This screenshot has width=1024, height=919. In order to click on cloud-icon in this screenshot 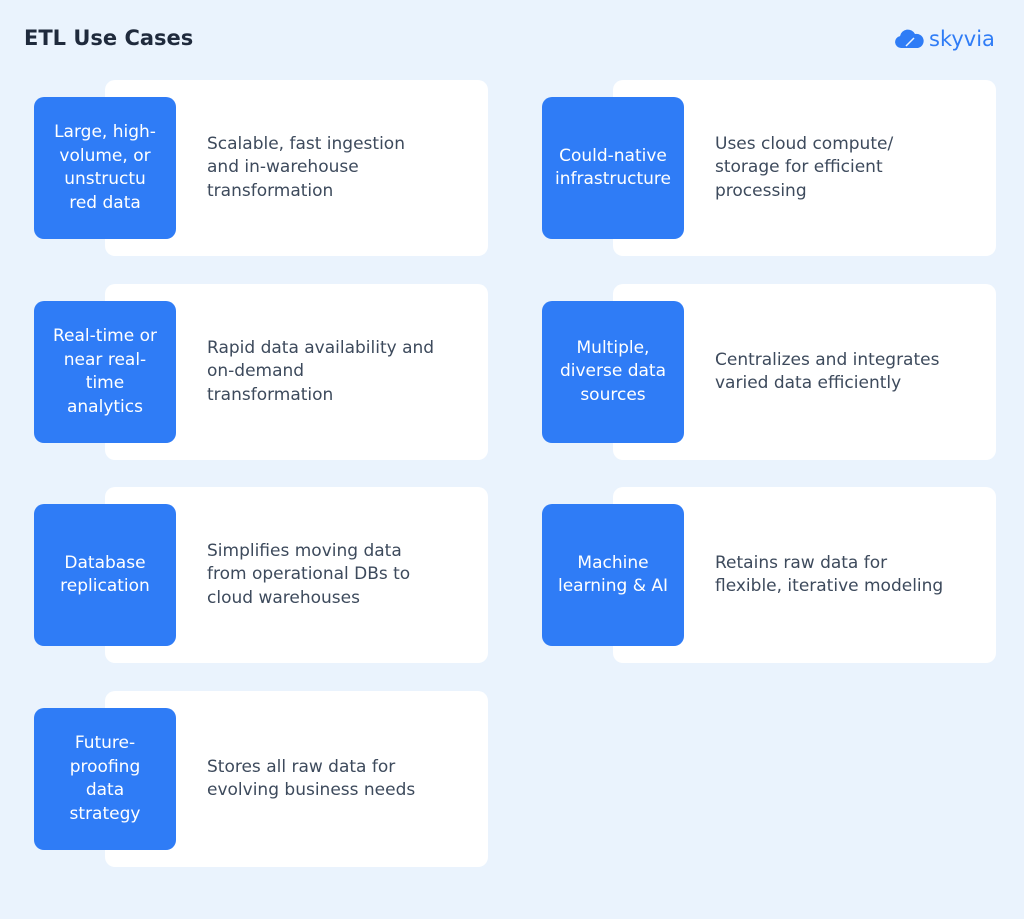, I will do `click(909, 38)`.